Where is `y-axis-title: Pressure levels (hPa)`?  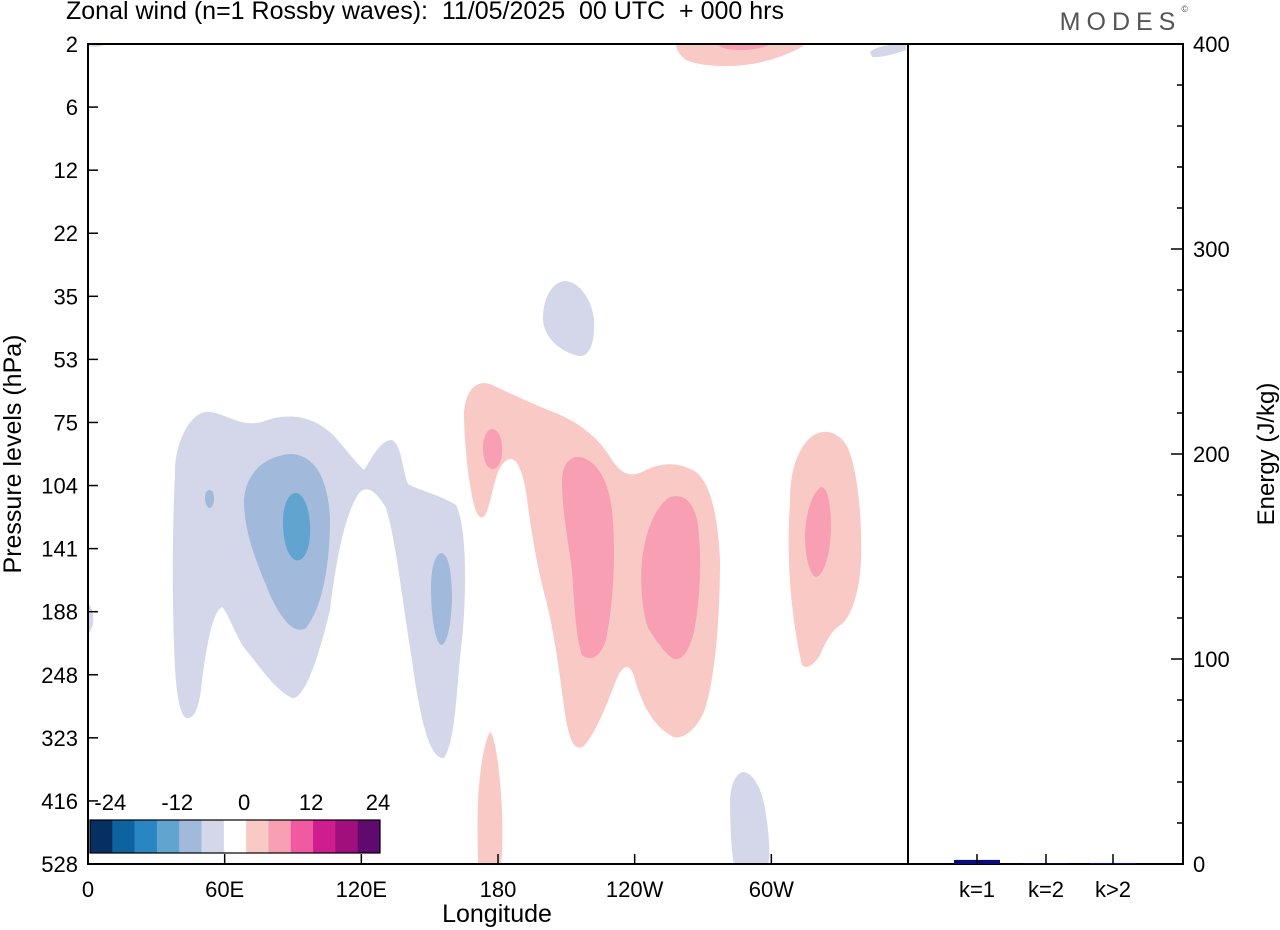
y-axis-title: Pressure levels (hPa) is located at coordinates (13, 454).